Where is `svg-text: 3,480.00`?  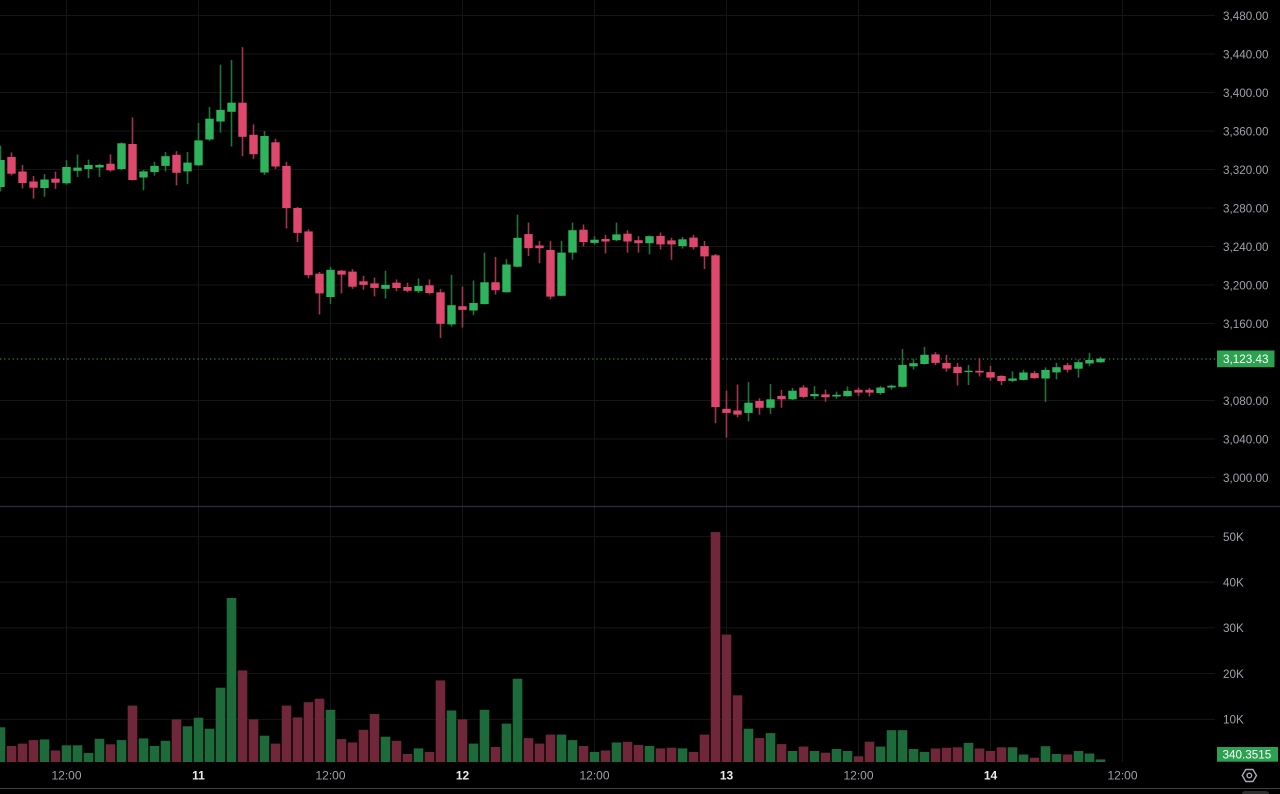
svg-text: 3,480.00 is located at coordinates (1246, 16).